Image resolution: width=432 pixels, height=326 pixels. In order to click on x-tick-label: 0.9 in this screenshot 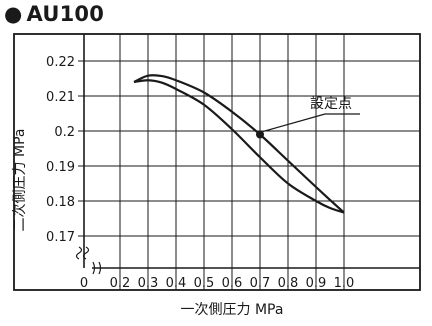, I will do `click(316, 283)`.